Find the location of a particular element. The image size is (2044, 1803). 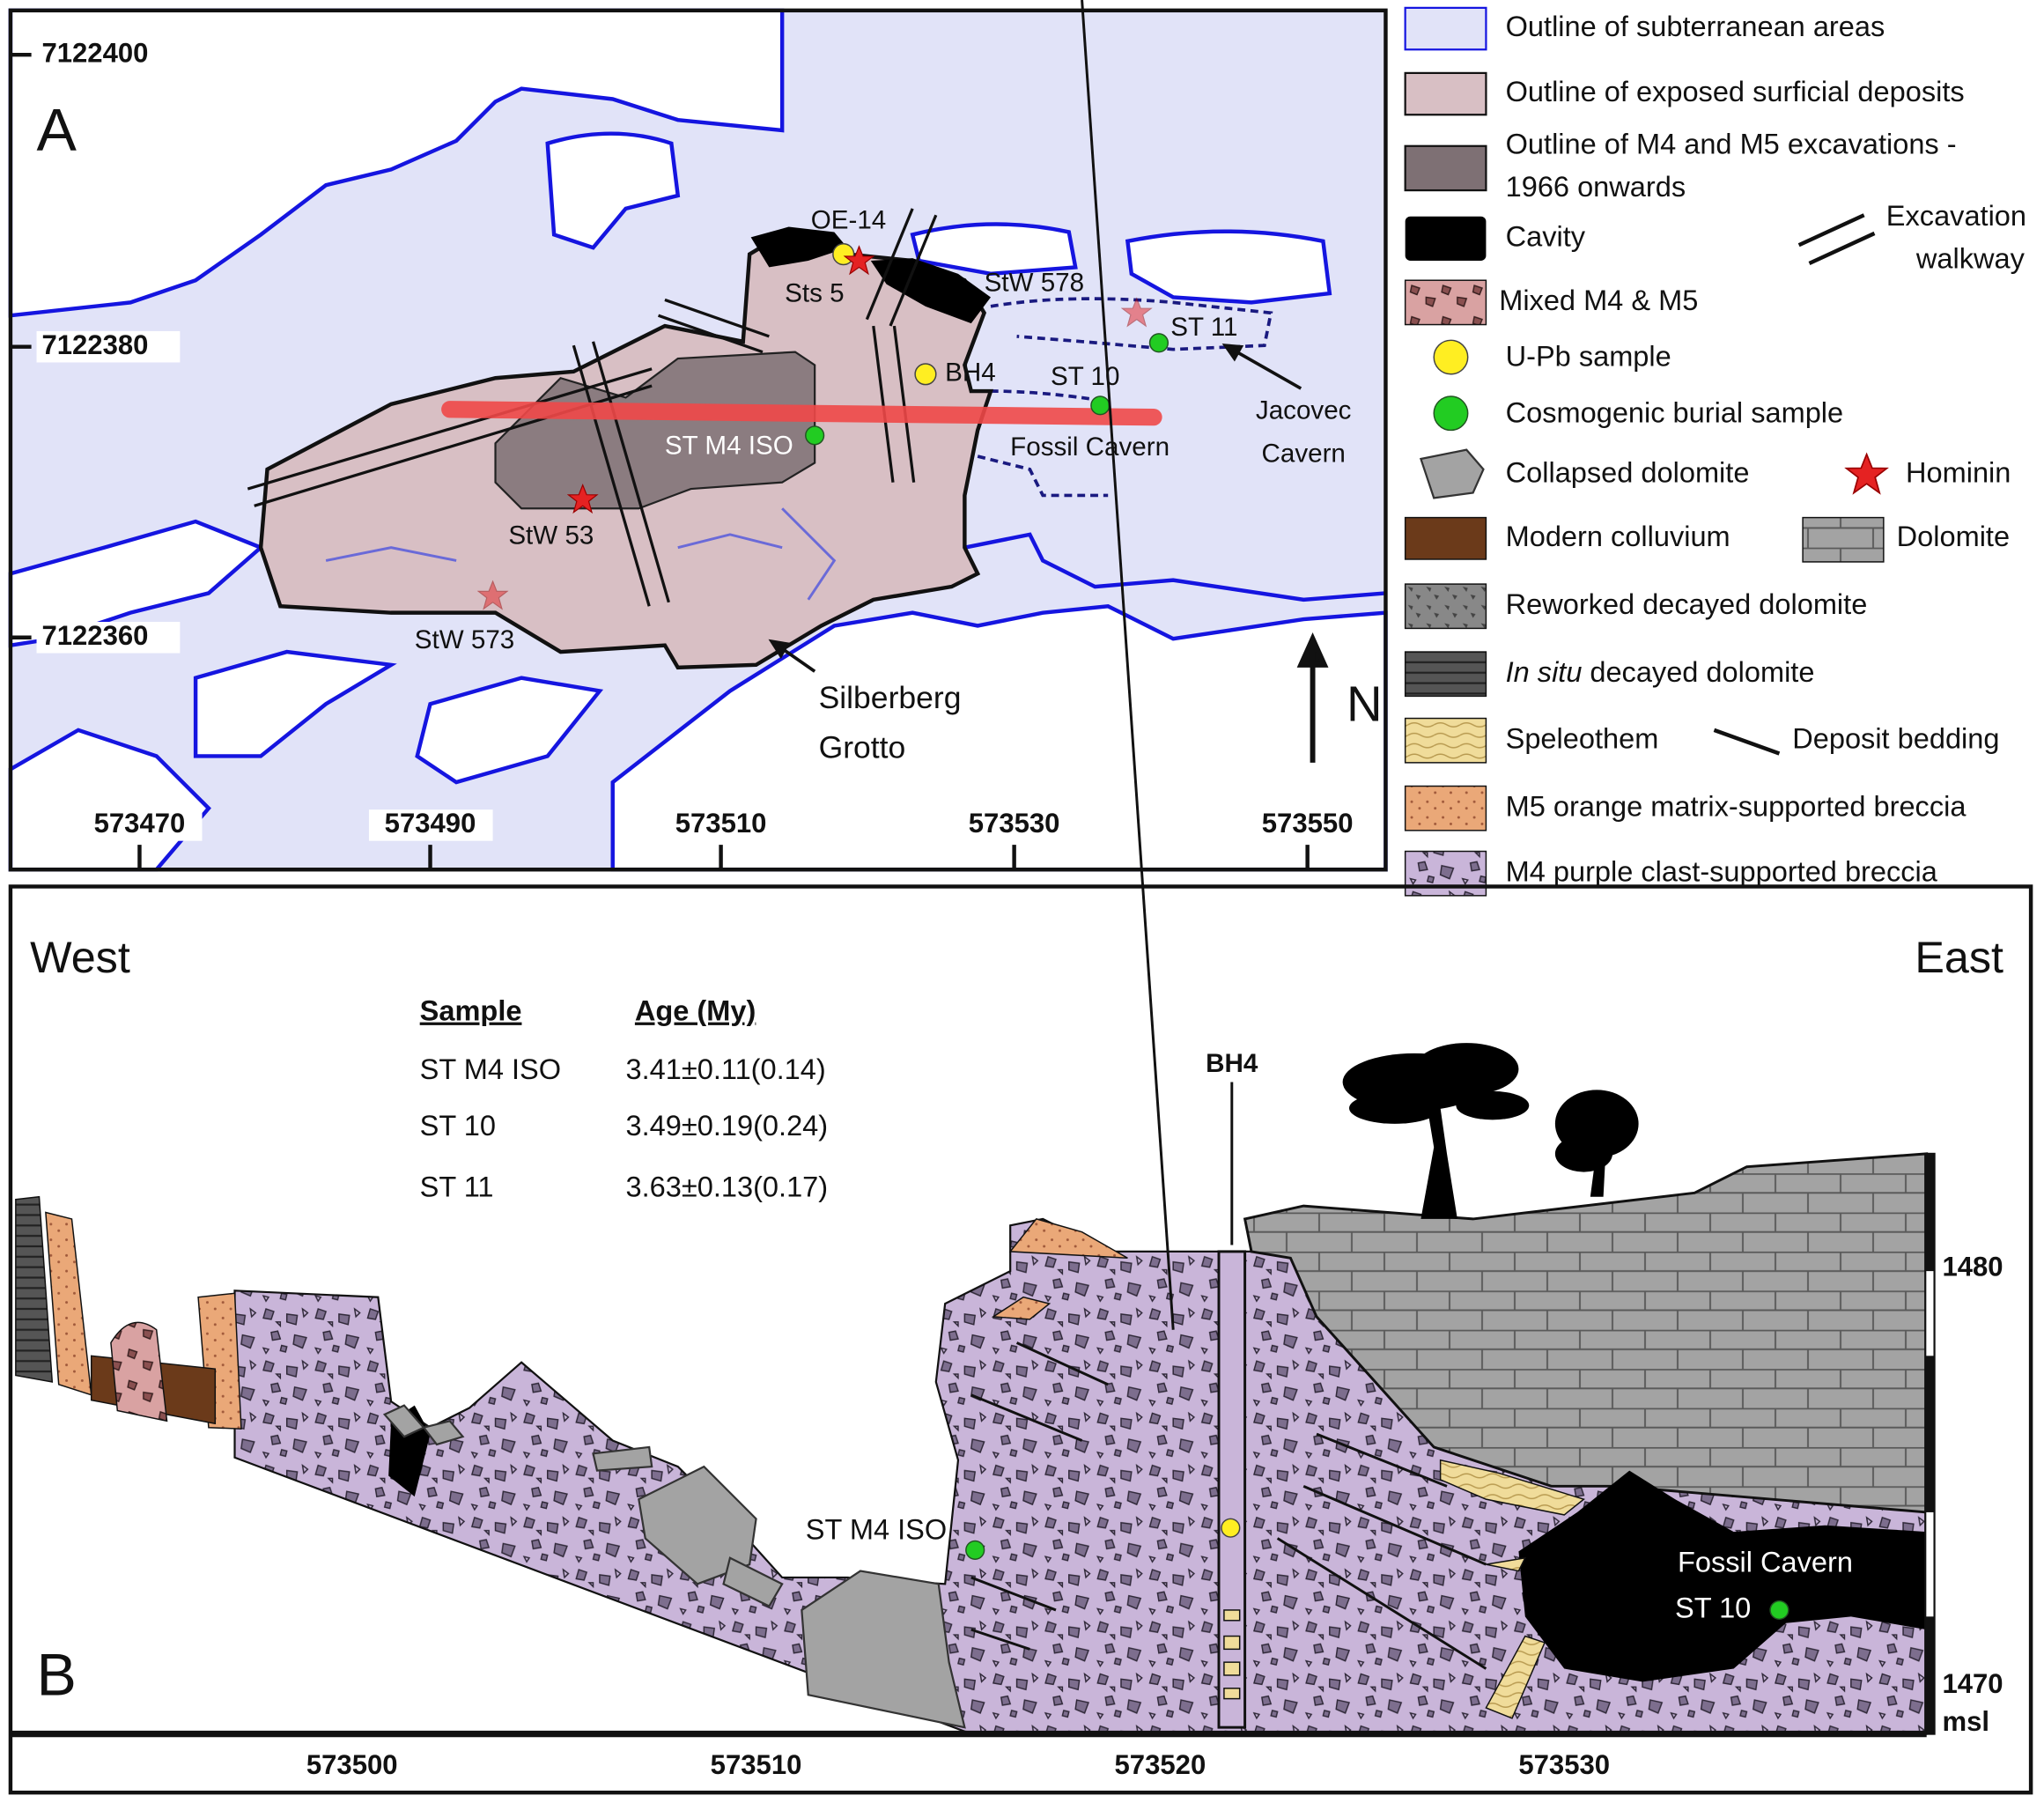

x-tick-label: 573490 is located at coordinates (430, 824).